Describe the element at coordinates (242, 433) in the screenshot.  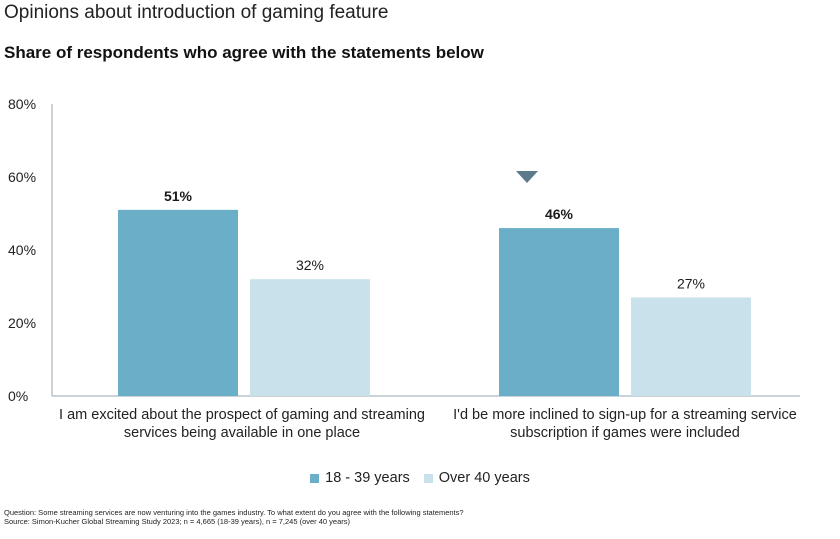
I see `category-label: services being available in one place` at that location.